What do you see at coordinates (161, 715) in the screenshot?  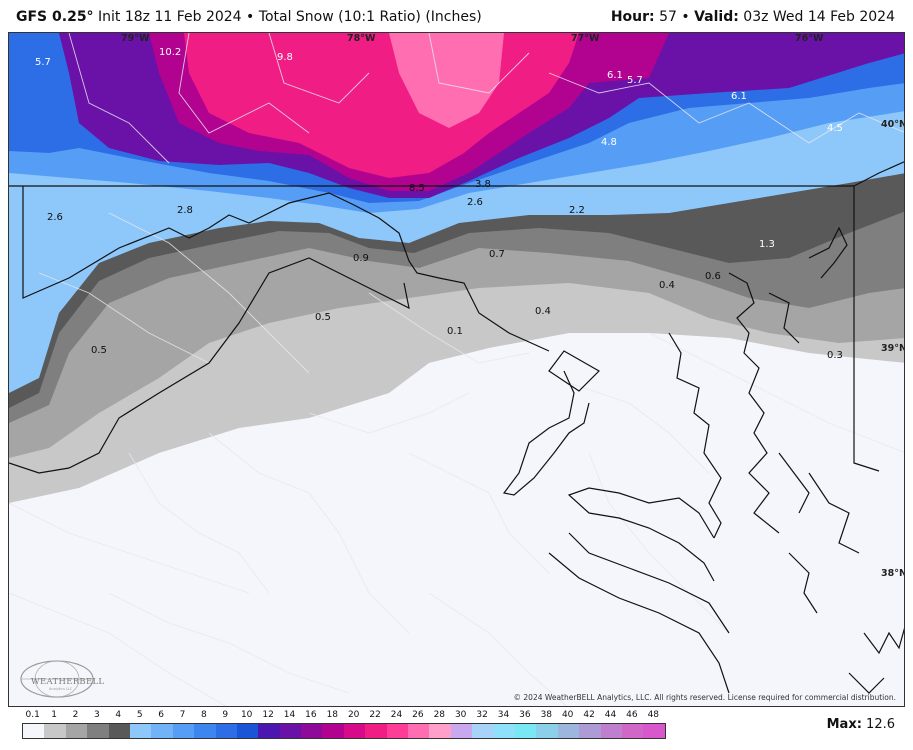 I see `legend-tick-label: 6` at bounding box center [161, 715].